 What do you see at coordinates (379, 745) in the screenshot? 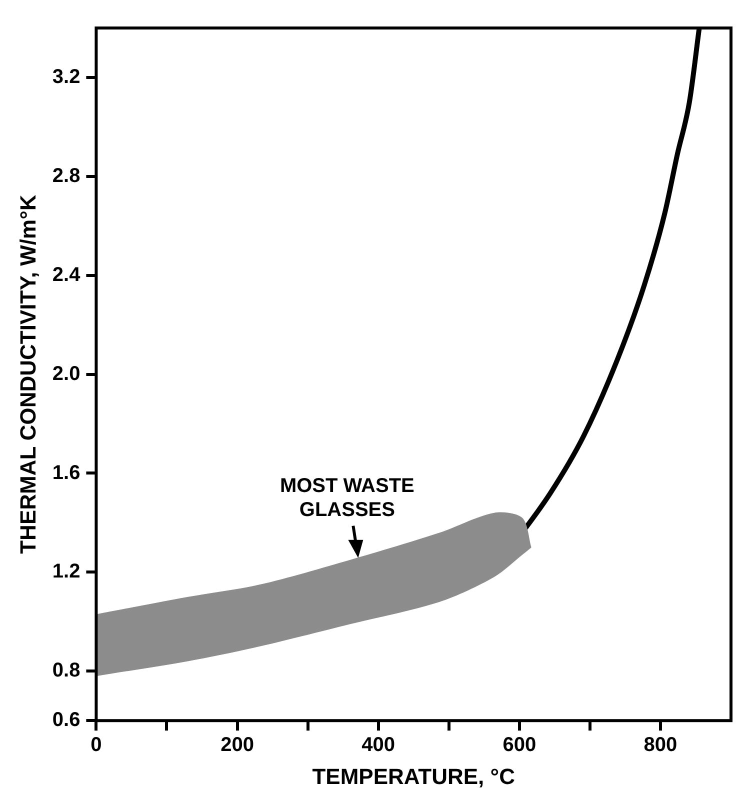
I see `x-tick-label: 400` at bounding box center [379, 745].